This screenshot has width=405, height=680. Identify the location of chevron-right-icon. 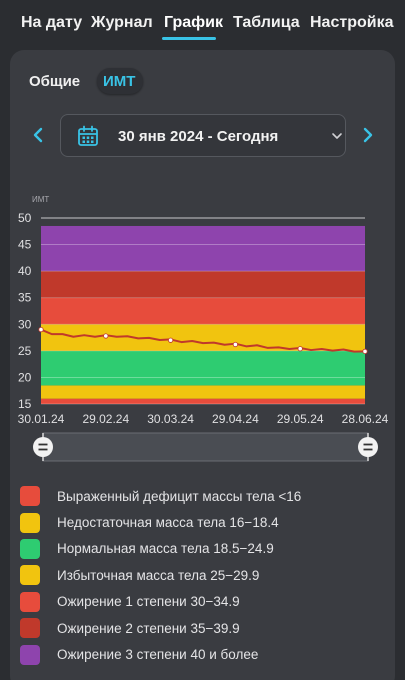
(368, 135).